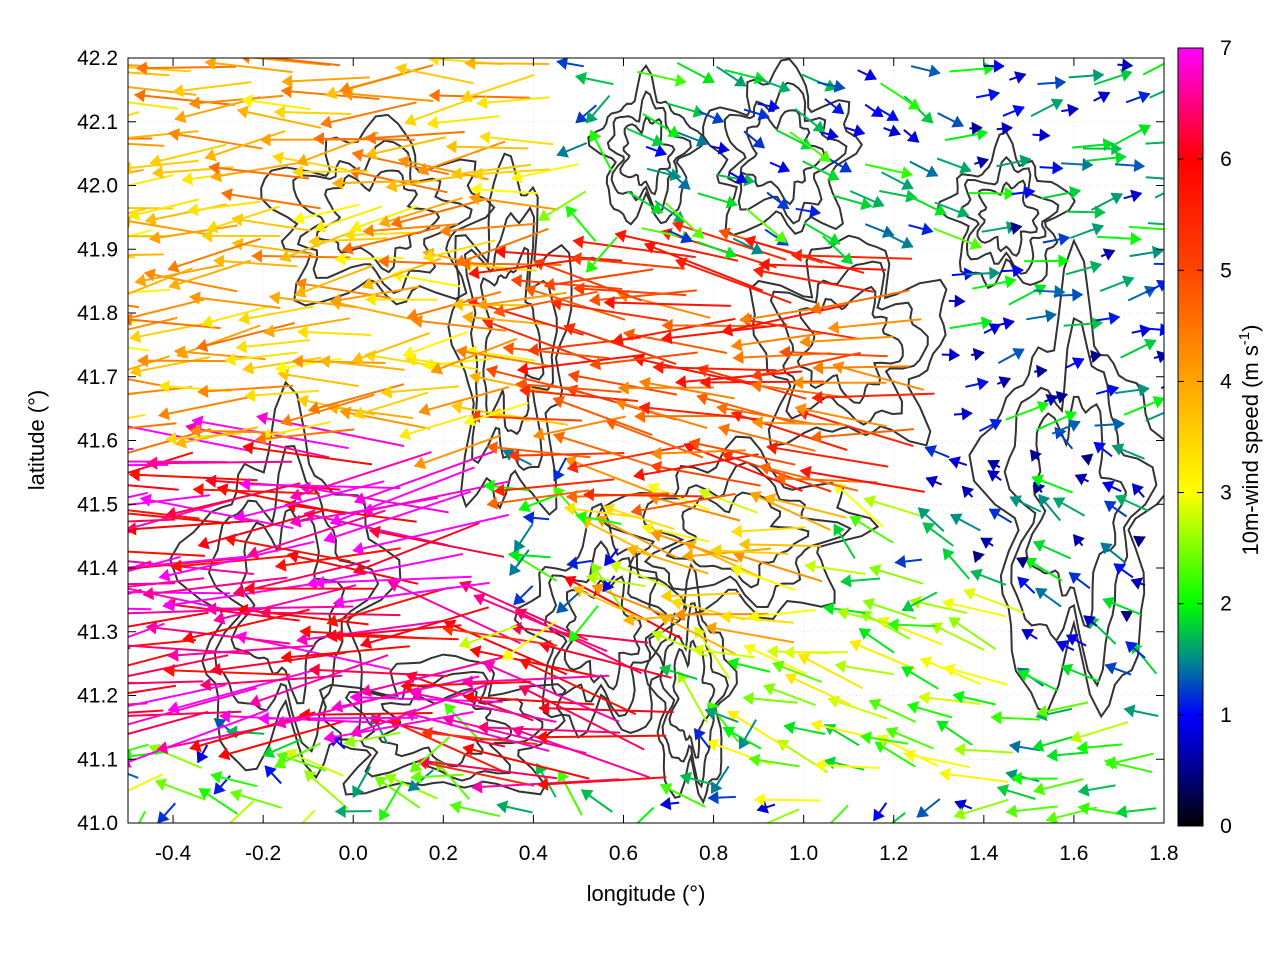  Describe the element at coordinates (1073, 853) in the screenshot. I see `x-tick-label: 1.6` at that location.